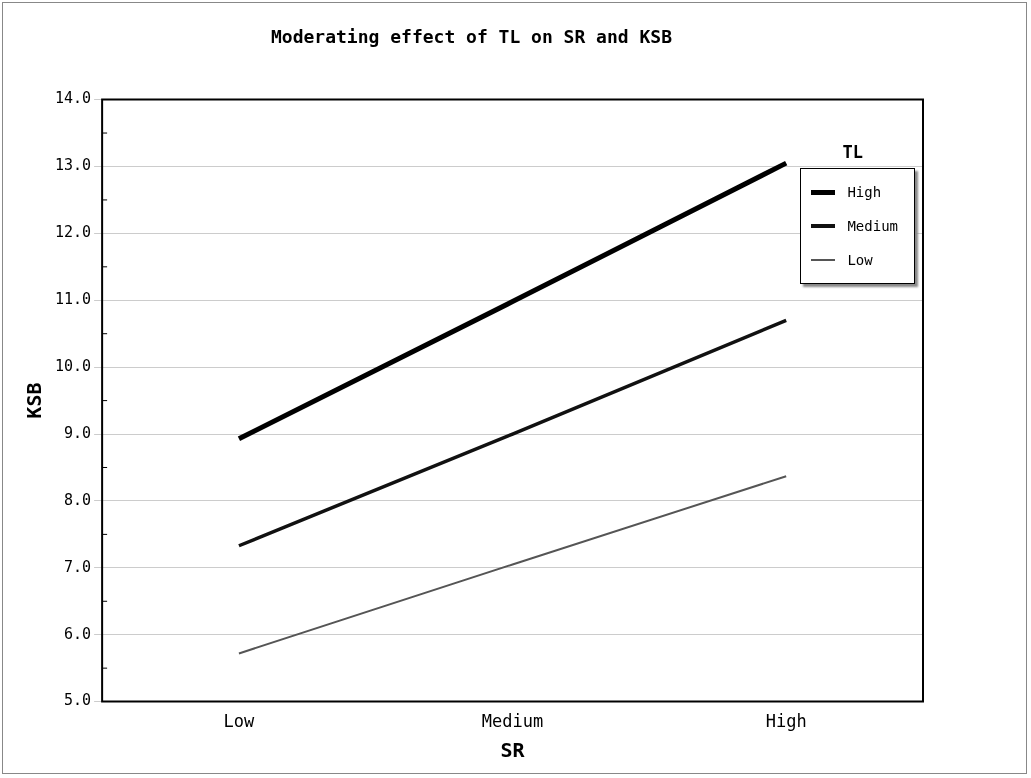 This screenshot has width=1031, height=778. What do you see at coordinates (864, 192) in the screenshot?
I see `legend-label: High` at bounding box center [864, 192].